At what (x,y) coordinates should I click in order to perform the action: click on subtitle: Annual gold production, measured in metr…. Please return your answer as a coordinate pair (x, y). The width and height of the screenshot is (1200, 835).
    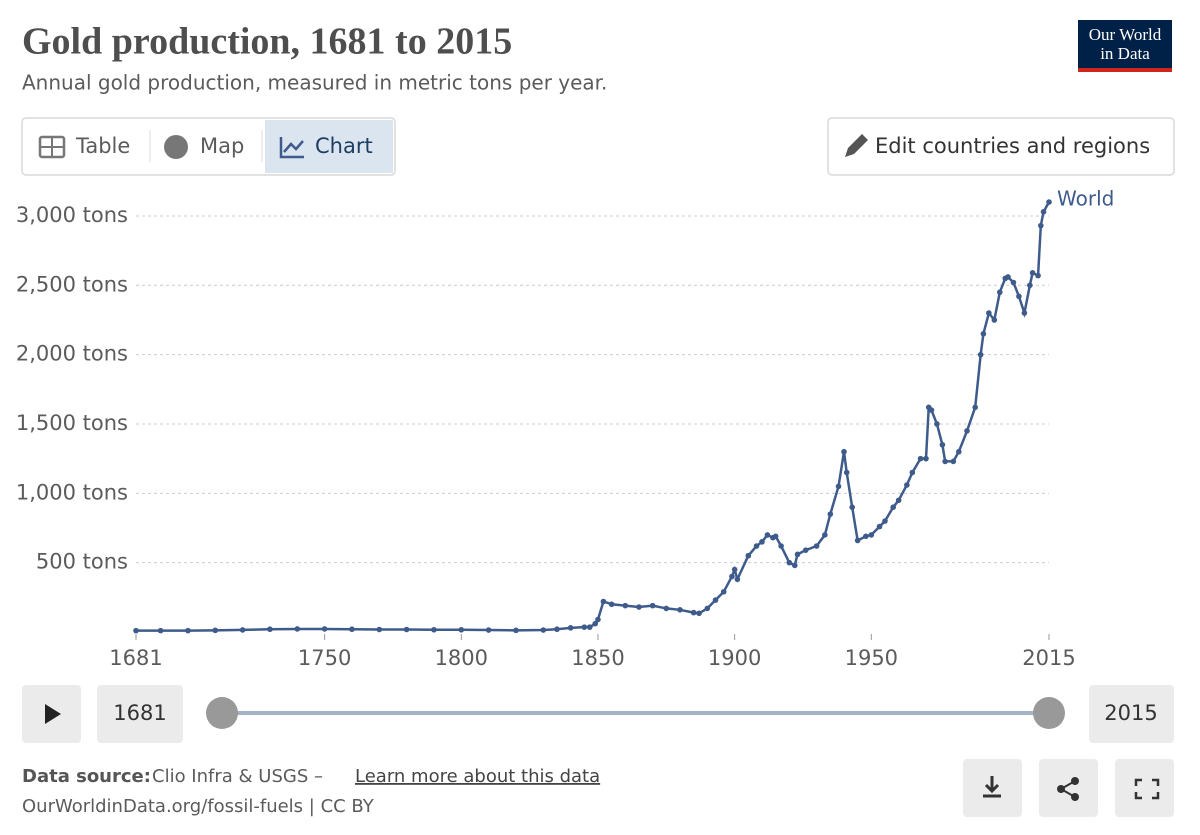
    Looking at the image, I should click on (314, 83).